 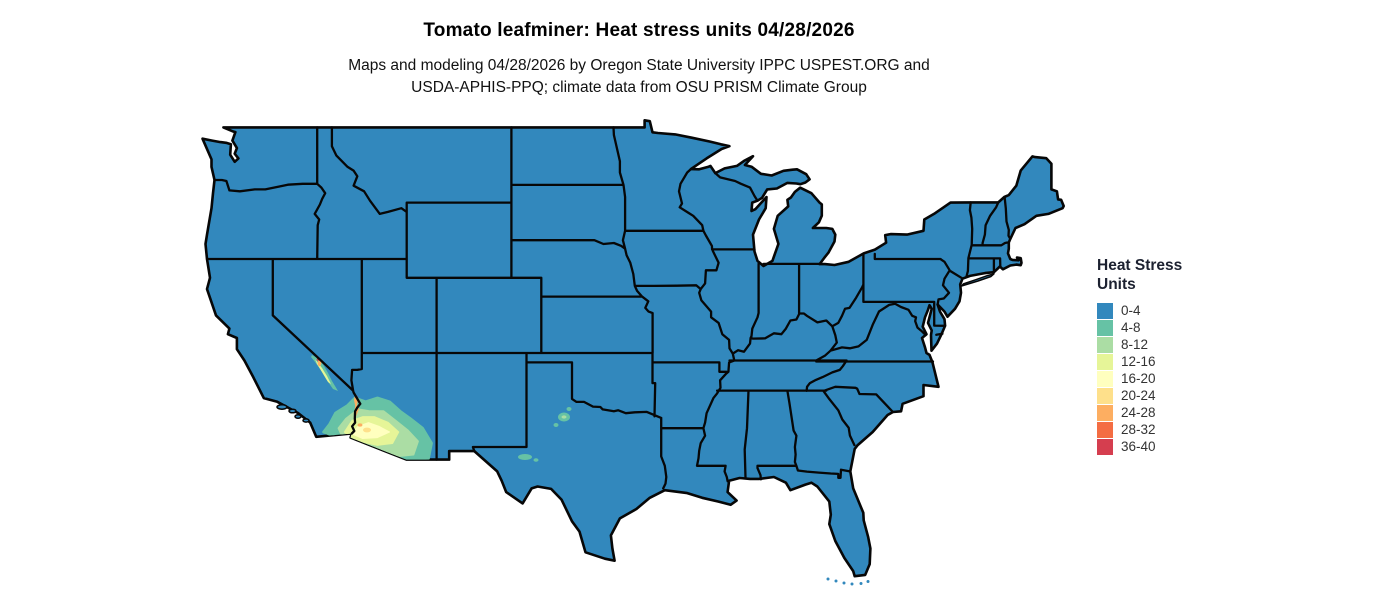 What do you see at coordinates (1167, 310) in the screenshot?
I see `legend-item: 0-4` at bounding box center [1167, 310].